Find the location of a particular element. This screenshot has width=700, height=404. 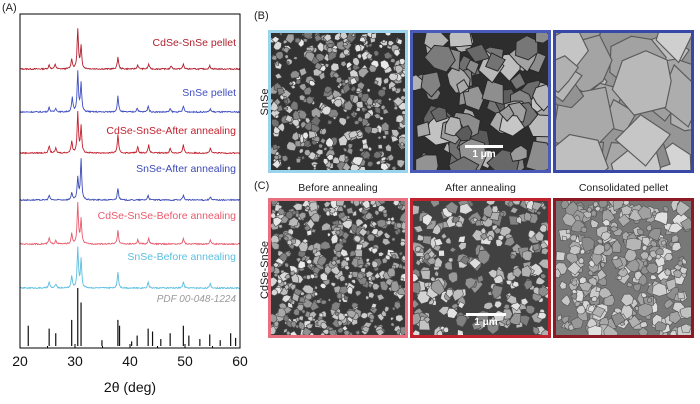

panel-b-label: (B) is located at coordinates (261, 16).